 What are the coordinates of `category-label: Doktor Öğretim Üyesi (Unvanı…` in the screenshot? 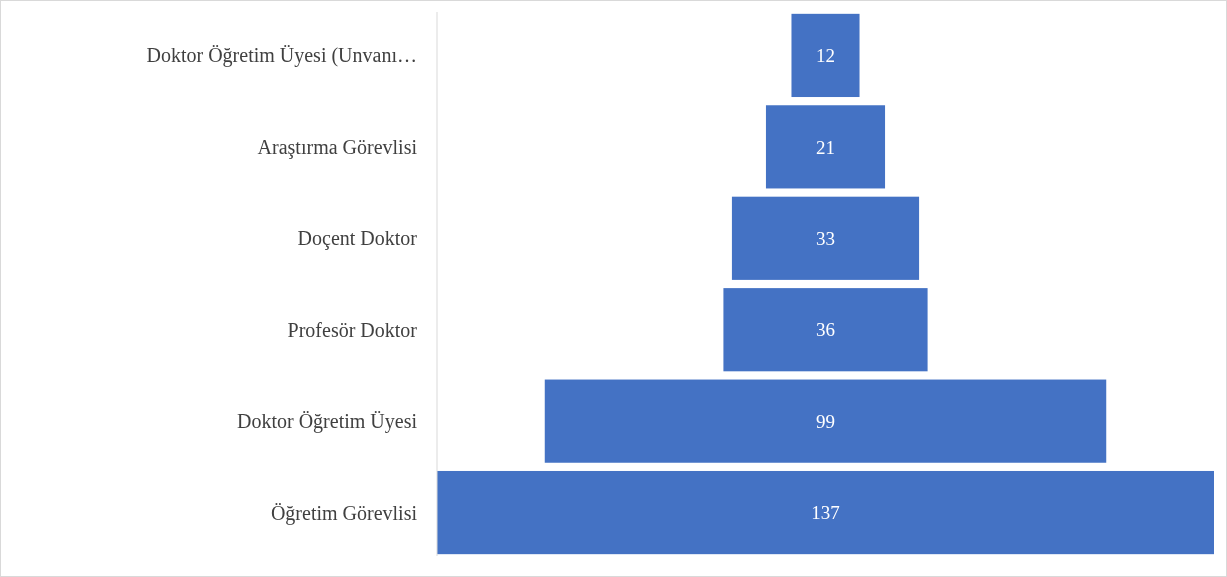 It's located at (281, 56).